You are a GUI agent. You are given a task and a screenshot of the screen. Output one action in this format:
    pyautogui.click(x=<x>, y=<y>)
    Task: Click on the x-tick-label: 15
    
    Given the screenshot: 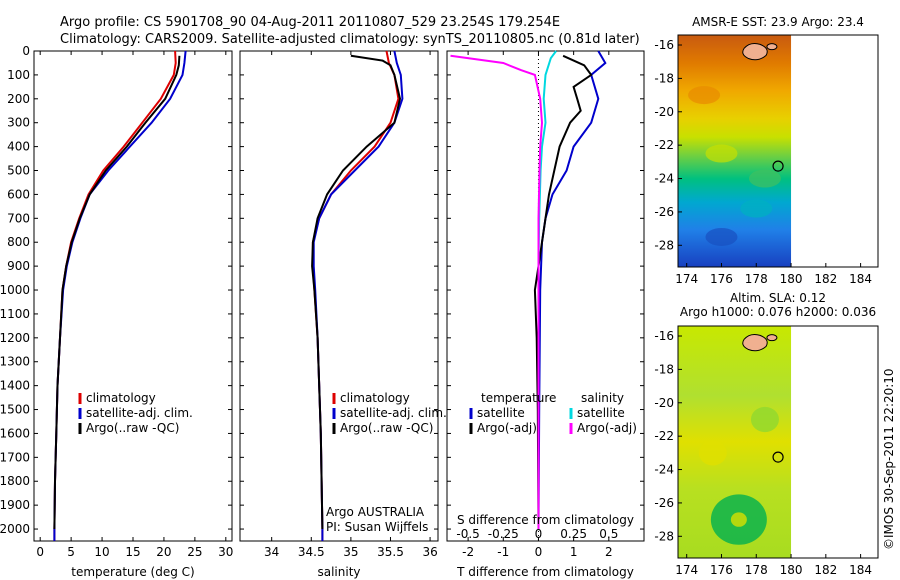 What is the action you would take?
    pyautogui.click(x=132, y=552)
    